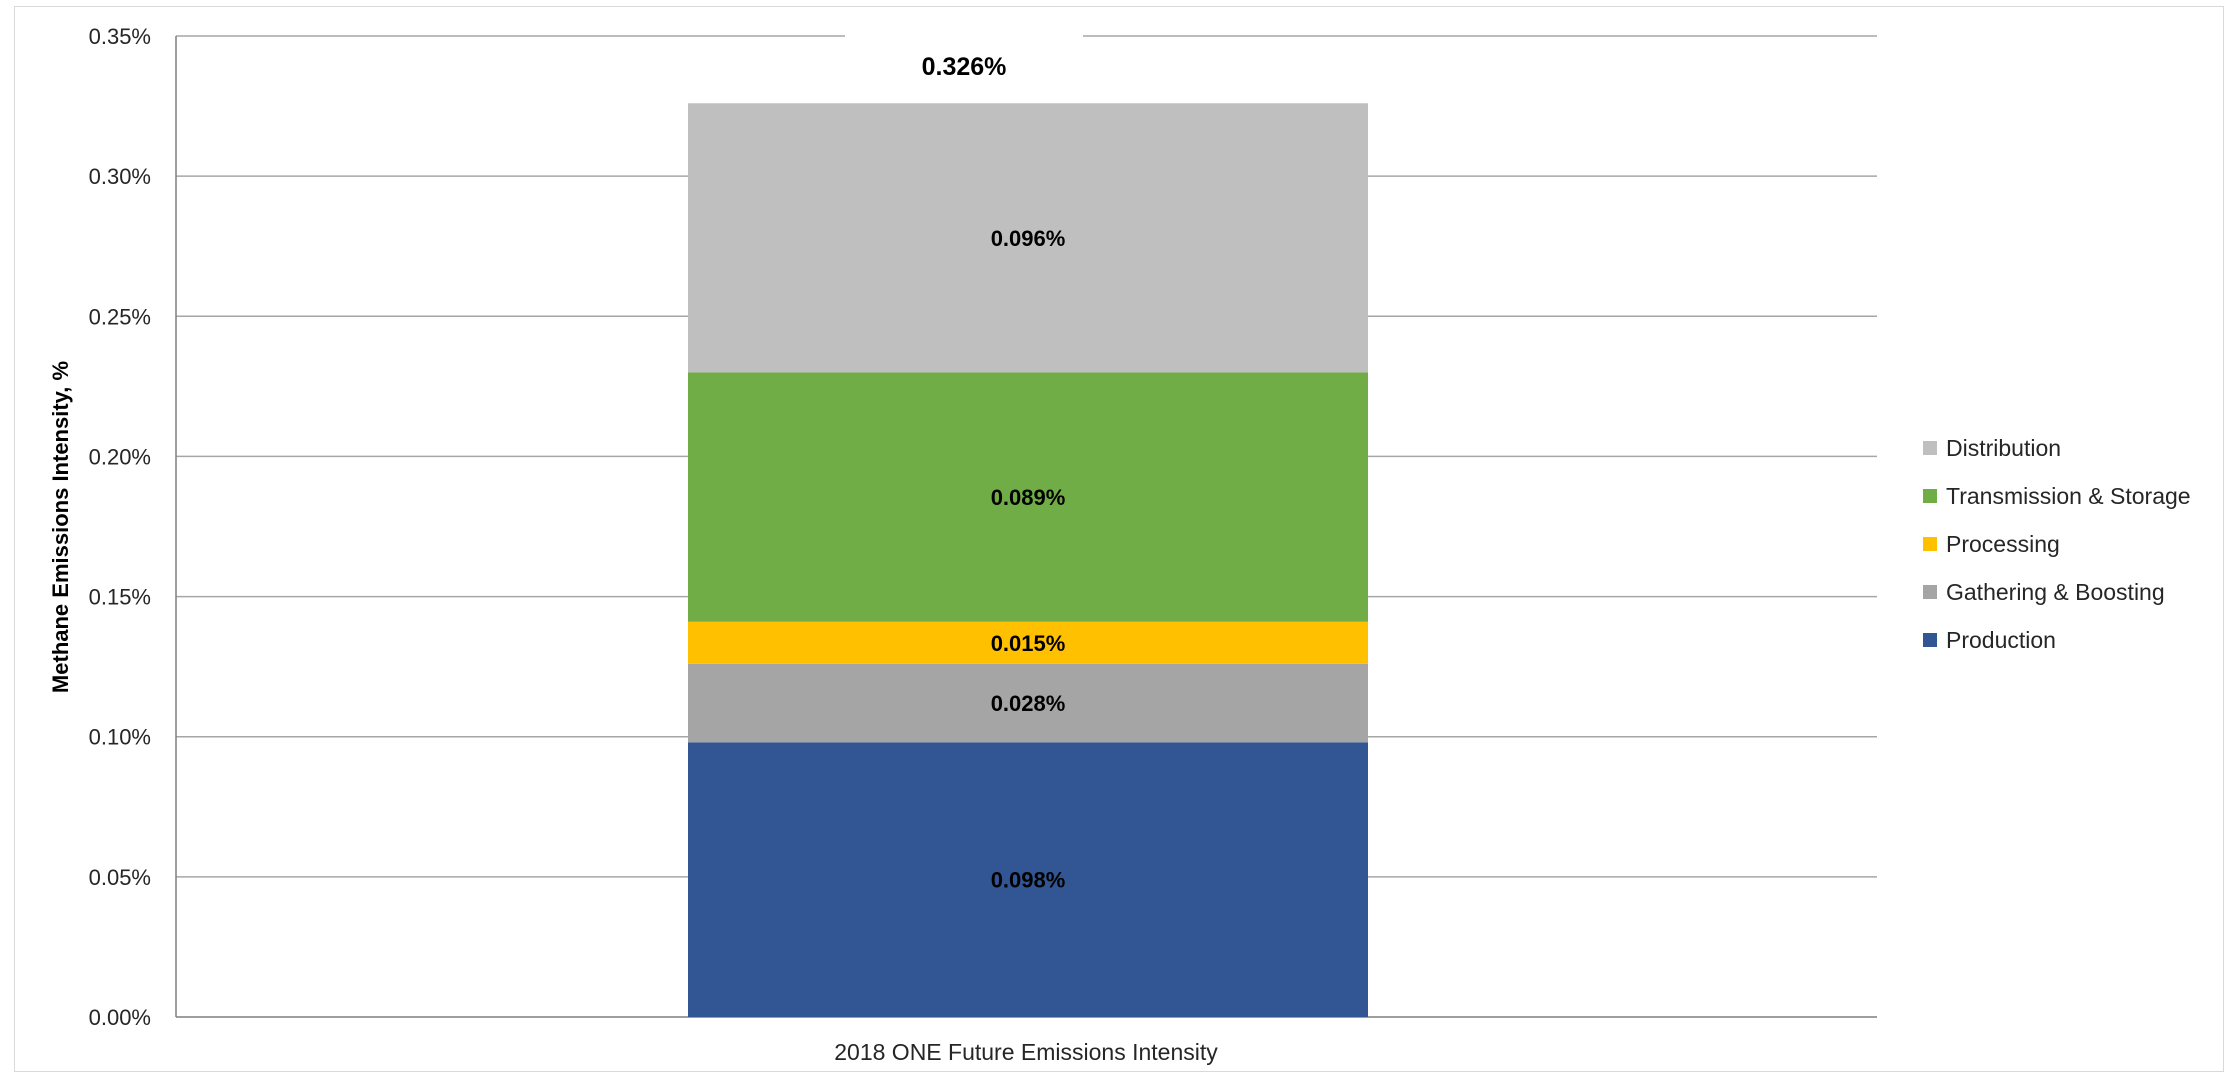 This screenshot has height=1076, width=2234. What do you see at coordinates (120, 877) in the screenshot?
I see `y-tick-label: 0.05%` at bounding box center [120, 877].